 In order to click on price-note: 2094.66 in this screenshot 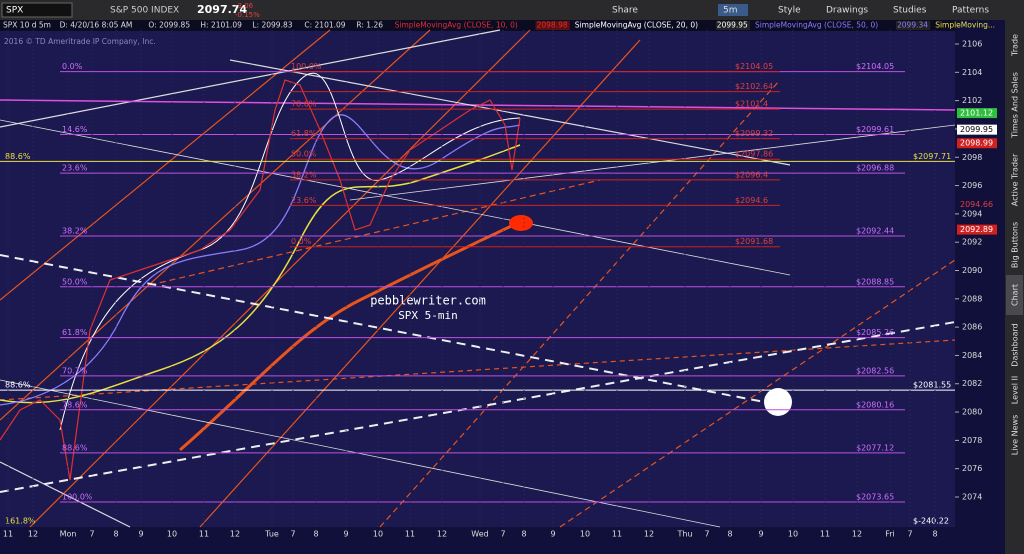, I will do `click(976, 204)`.